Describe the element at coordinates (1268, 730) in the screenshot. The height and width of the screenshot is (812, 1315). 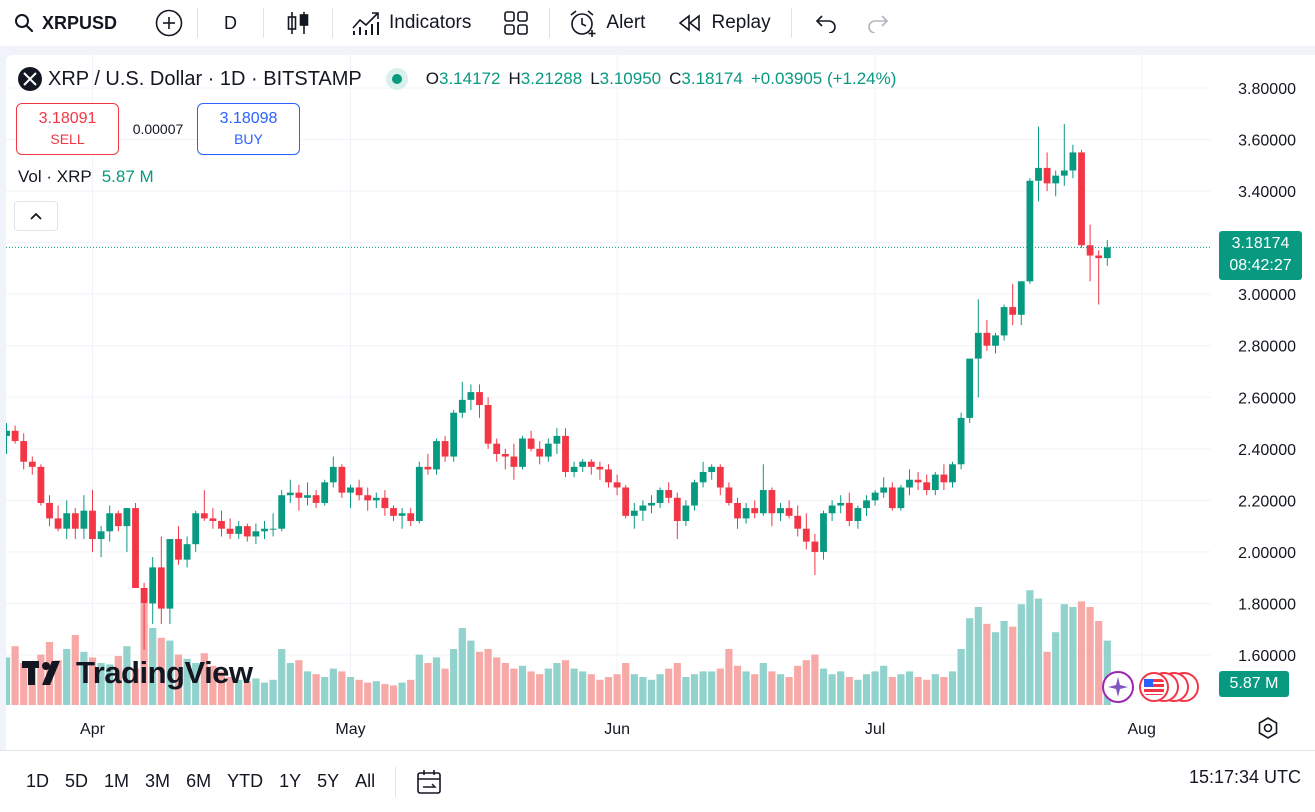
I see `axis-settings-button` at that location.